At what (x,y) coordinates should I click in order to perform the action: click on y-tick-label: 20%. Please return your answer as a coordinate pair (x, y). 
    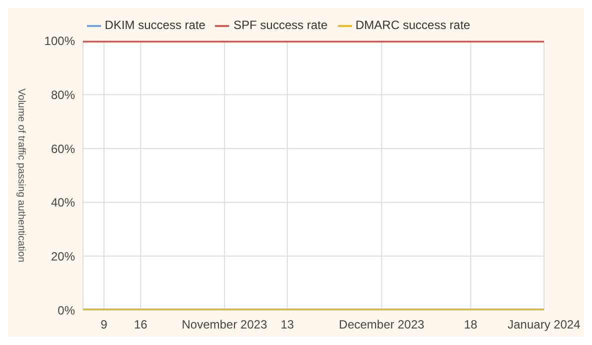
    Looking at the image, I should click on (63, 256).